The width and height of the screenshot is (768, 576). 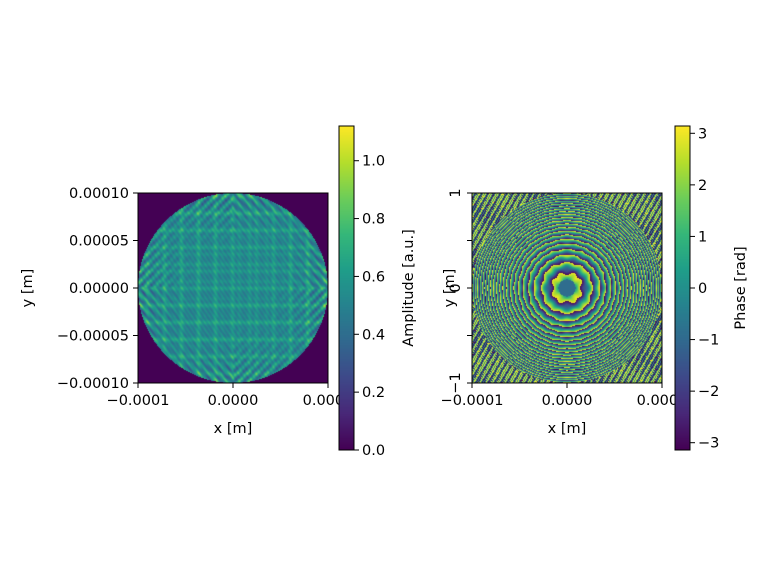 What do you see at coordinates (409, 288) in the screenshot?
I see `amplitude-colorbar-label: Amplitude [a.u.]` at bounding box center [409, 288].